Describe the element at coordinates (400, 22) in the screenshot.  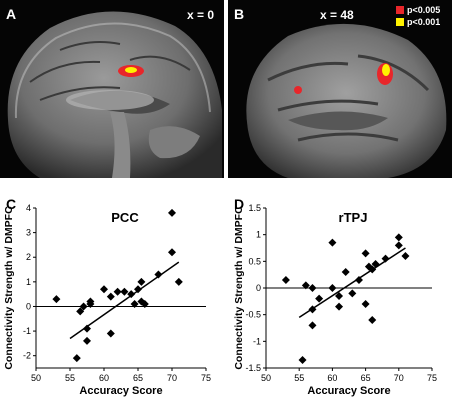
I see `legend-swatch-yellow` at that location.